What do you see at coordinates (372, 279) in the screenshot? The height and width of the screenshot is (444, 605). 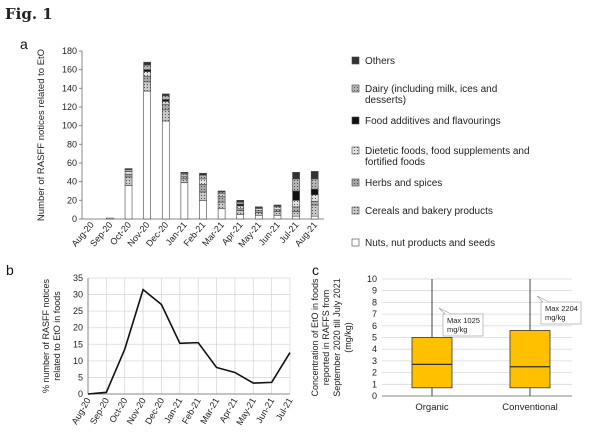 I see `y-tick-label-c: 10` at bounding box center [372, 279].